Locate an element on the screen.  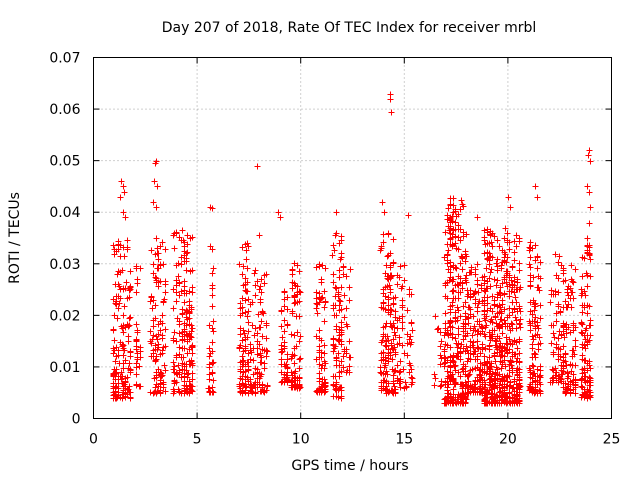
y-tick-label: 0 is located at coordinates (76, 420).